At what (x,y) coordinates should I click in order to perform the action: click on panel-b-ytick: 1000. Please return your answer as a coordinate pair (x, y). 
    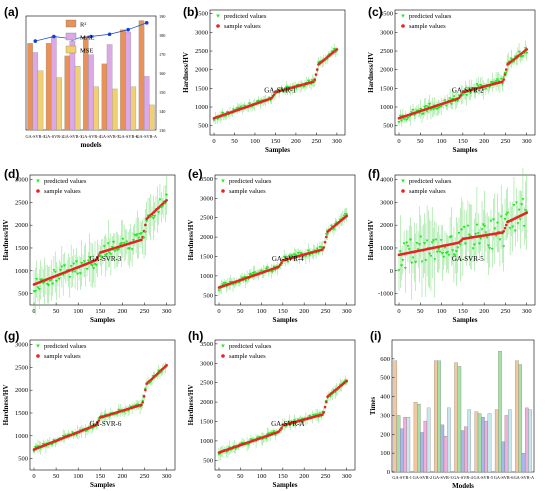
    Looking at the image, I should click on (201, 107).